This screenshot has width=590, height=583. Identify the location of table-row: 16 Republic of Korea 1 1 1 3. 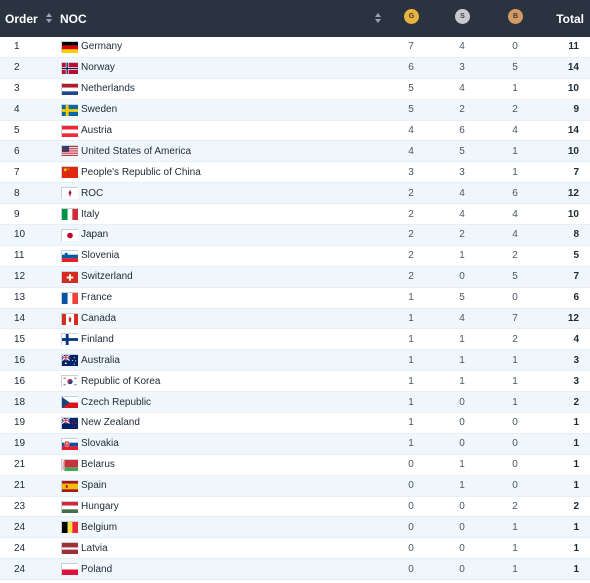
(295, 382).